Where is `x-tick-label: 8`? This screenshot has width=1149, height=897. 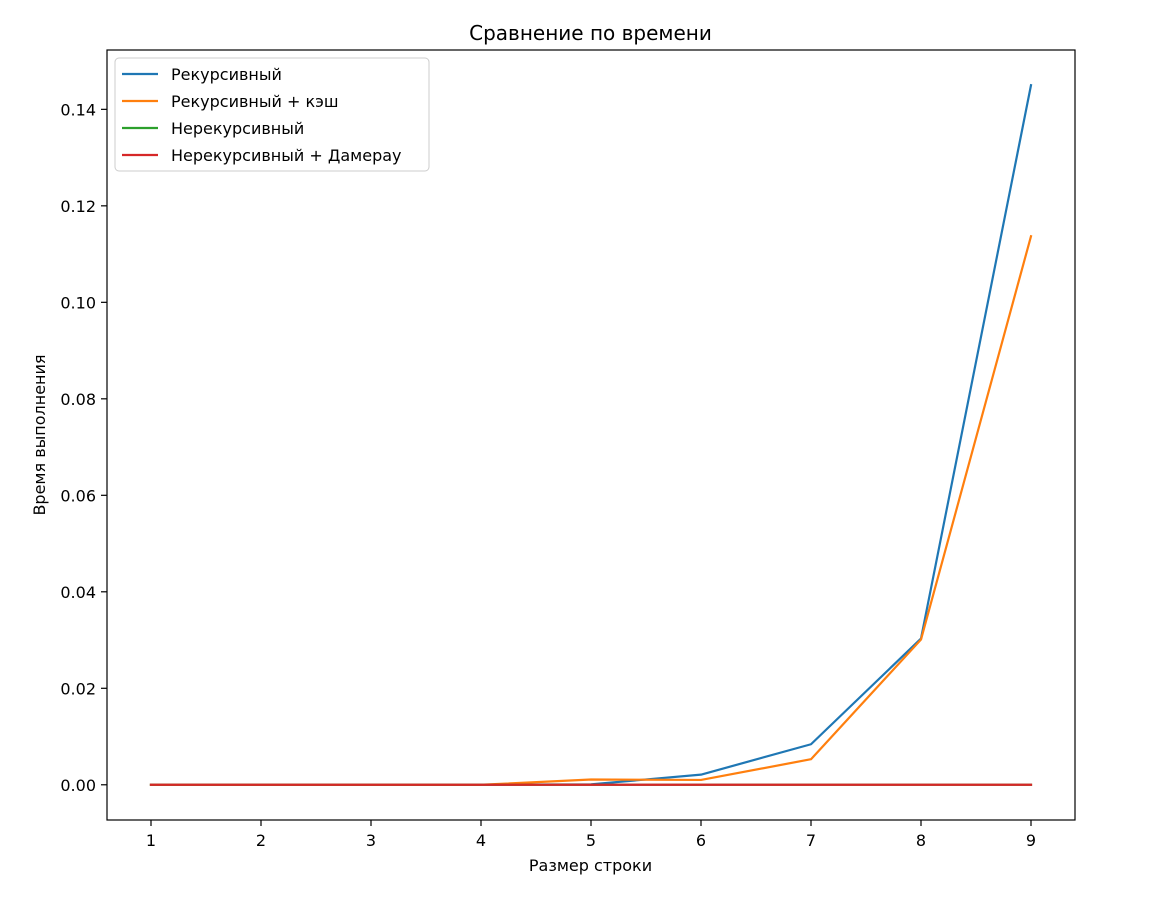 x-tick-label: 8 is located at coordinates (921, 840).